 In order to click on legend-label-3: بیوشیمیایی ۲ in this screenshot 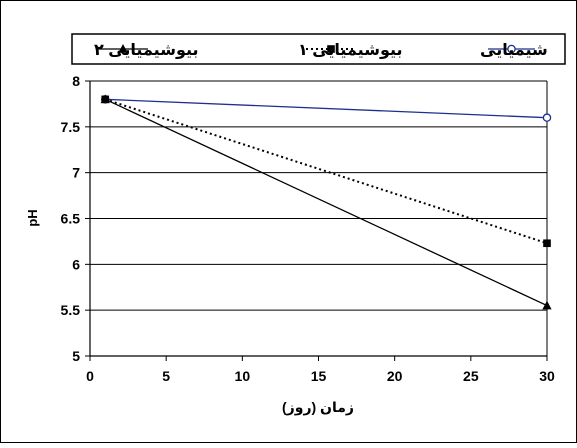, I will do `click(146, 50)`.